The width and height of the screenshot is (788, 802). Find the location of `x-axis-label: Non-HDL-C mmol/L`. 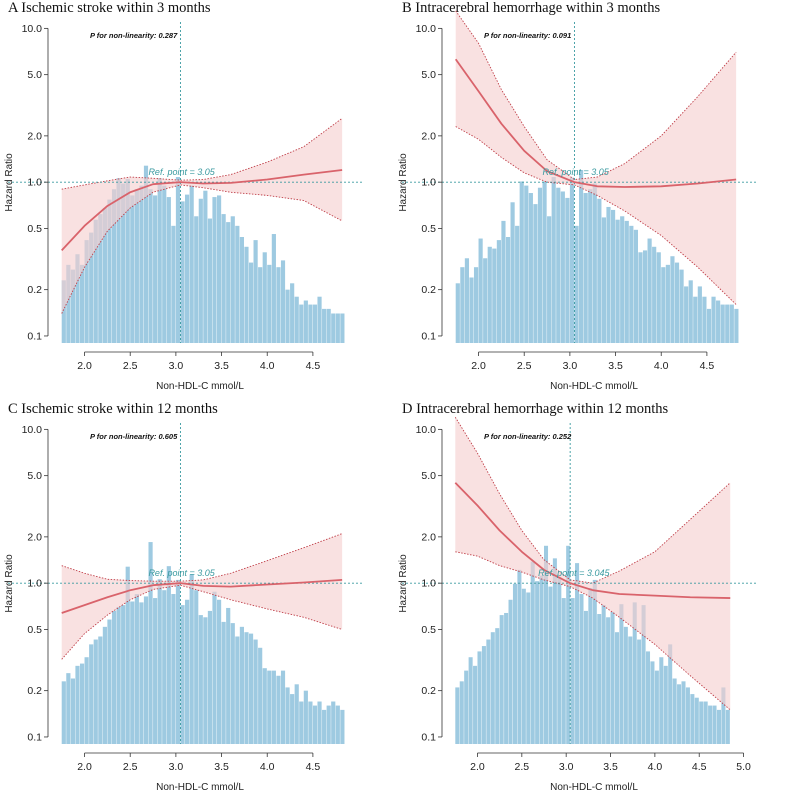

x-axis-label: Non-HDL-C mmol/L is located at coordinates (200, 787).